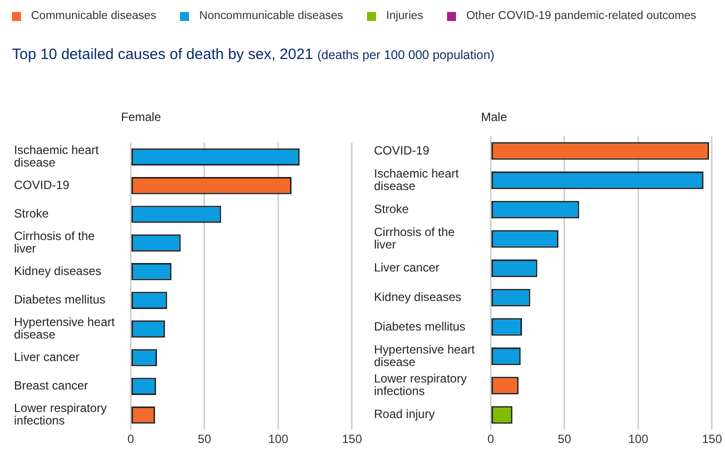  Describe the element at coordinates (494, 117) in the screenshot. I see `chart-title: Male` at that location.